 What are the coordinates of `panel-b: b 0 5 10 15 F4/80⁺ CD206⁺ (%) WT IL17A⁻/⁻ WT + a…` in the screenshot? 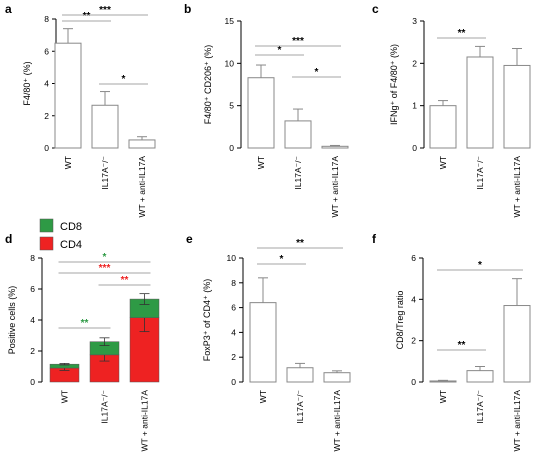 It's located at (266, 110).